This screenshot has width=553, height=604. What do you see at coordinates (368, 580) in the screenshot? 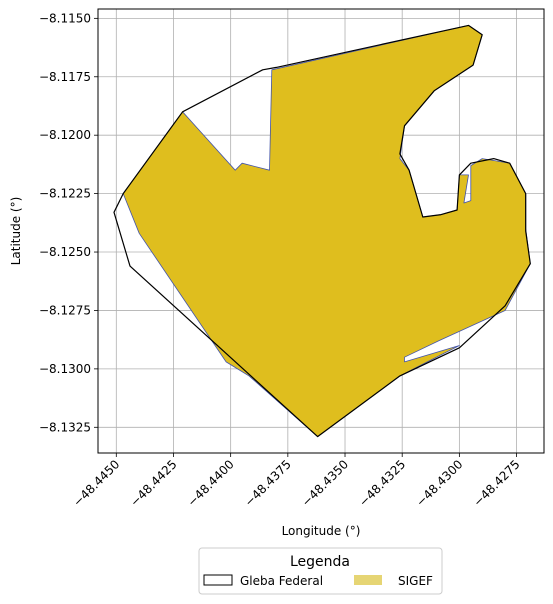
I see `legend-swatch-sigef` at bounding box center [368, 580].